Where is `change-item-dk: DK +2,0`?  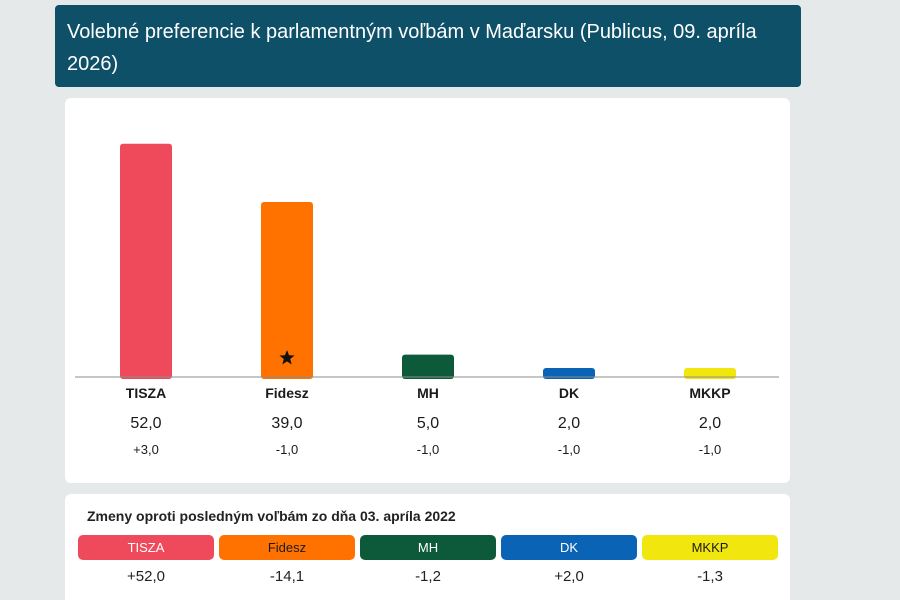
change-item-dk: DK +2,0 is located at coordinates (569, 565).